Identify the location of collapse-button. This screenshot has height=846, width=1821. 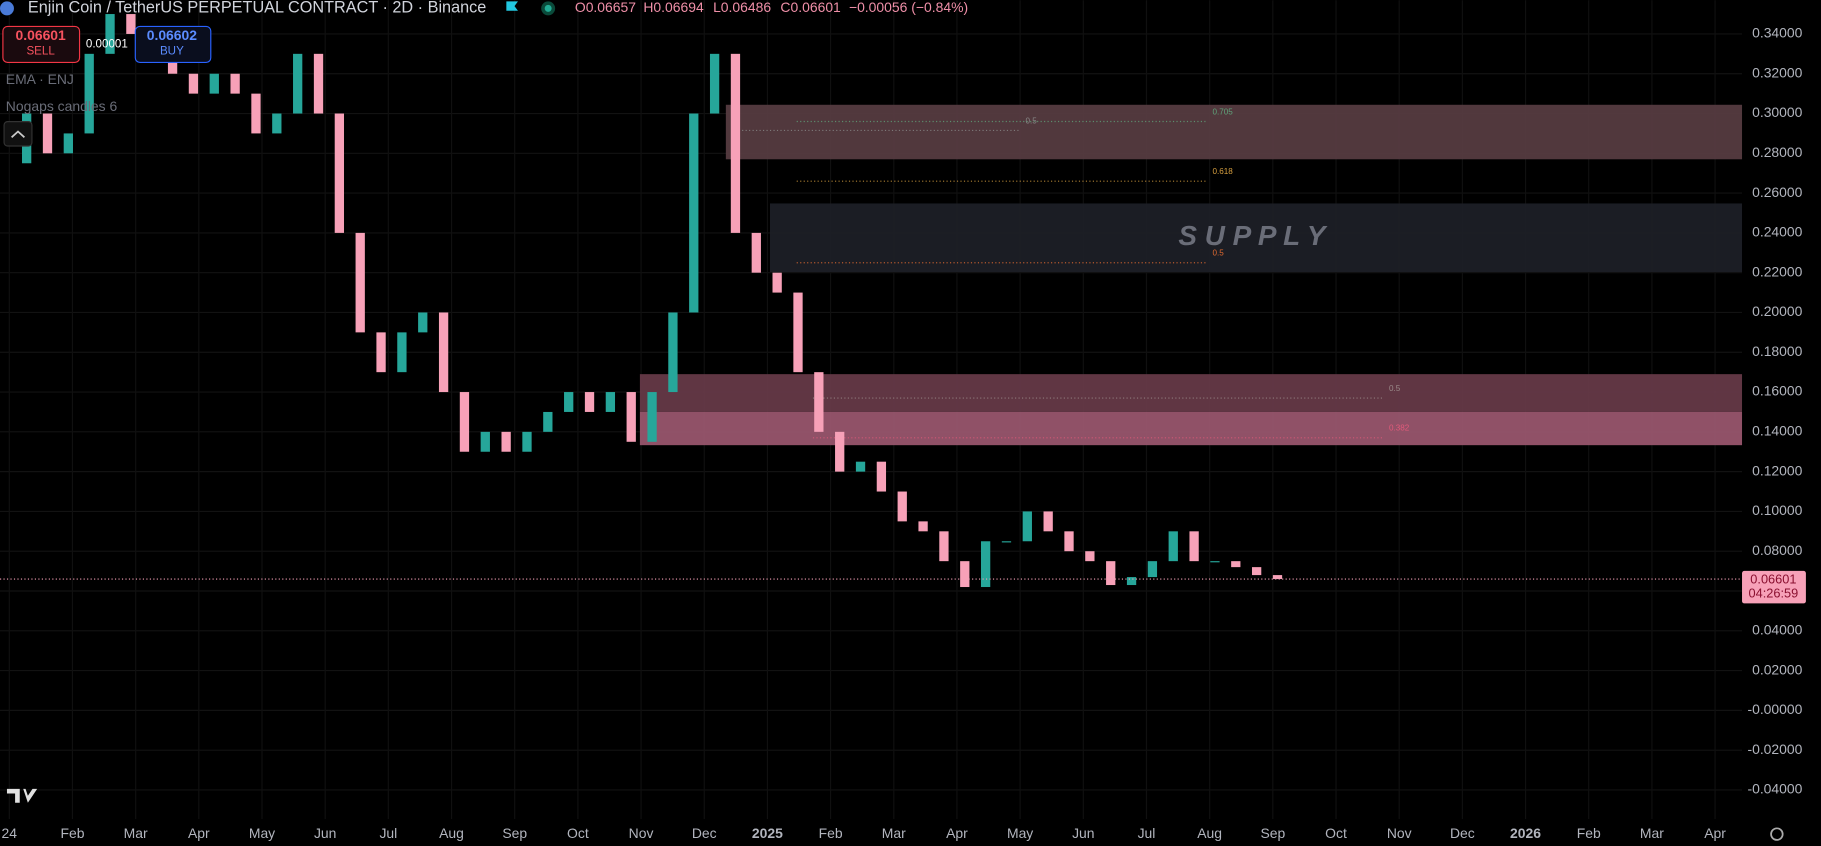
(18, 134).